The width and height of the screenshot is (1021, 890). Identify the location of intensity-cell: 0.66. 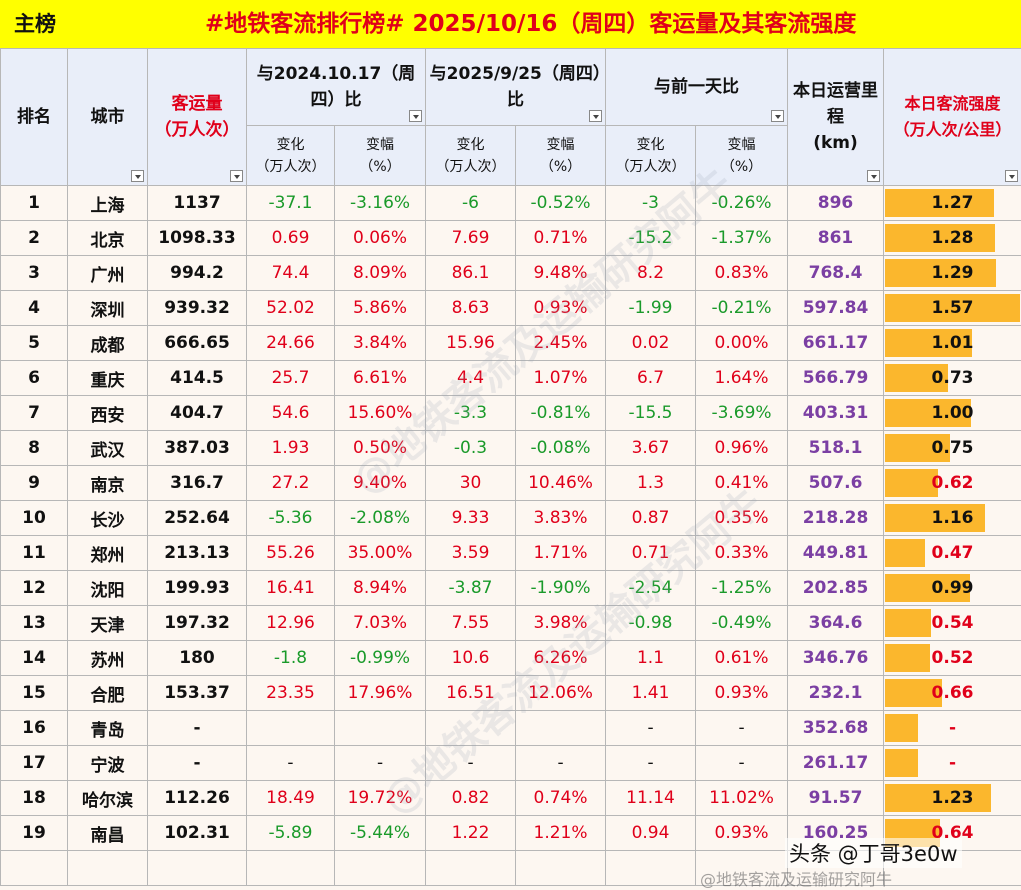
(952, 693).